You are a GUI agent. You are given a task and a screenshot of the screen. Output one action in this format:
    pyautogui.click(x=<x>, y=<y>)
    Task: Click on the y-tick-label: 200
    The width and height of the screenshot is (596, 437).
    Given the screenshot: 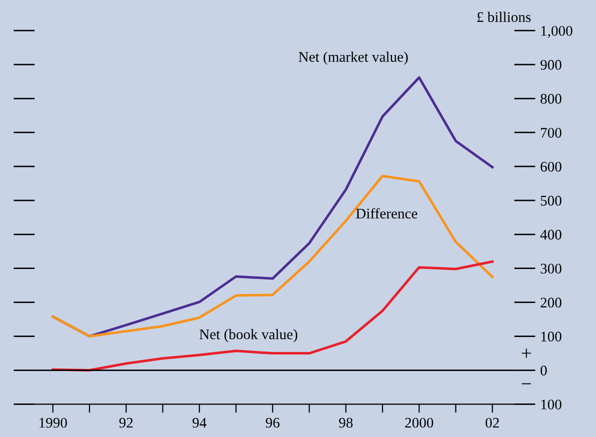 What is the action you would take?
    pyautogui.click(x=551, y=303)
    